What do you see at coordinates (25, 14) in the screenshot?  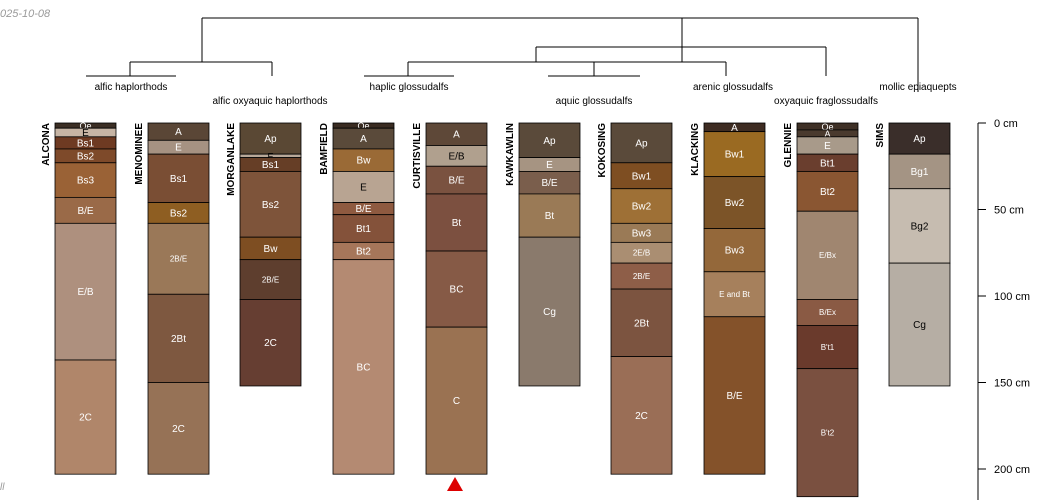 I see `date-stamp: 025-10-08` at bounding box center [25, 14].